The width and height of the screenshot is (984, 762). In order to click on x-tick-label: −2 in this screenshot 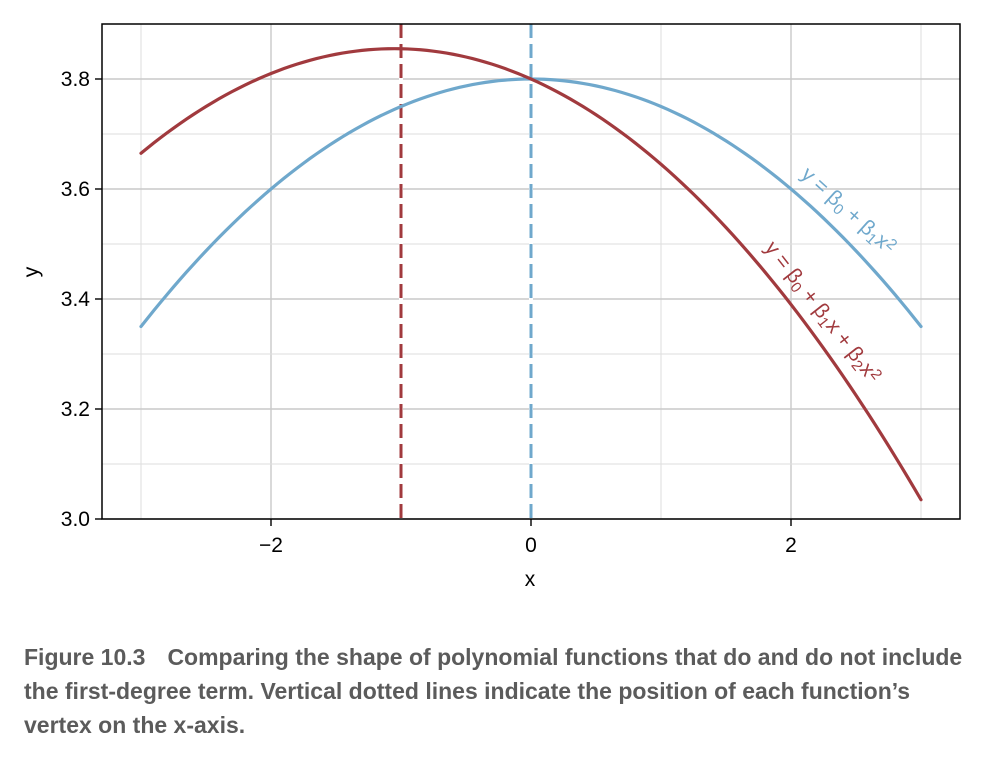, I will do `click(271, 545)`.